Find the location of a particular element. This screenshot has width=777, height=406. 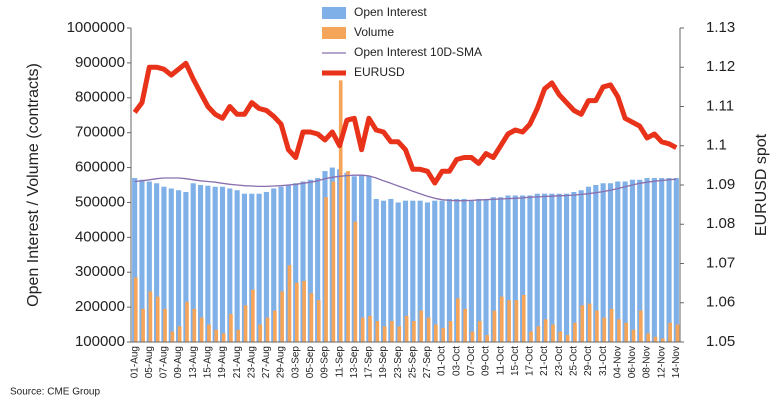

x-tick-label: 21-Aug is located at coordinates (237, 362).